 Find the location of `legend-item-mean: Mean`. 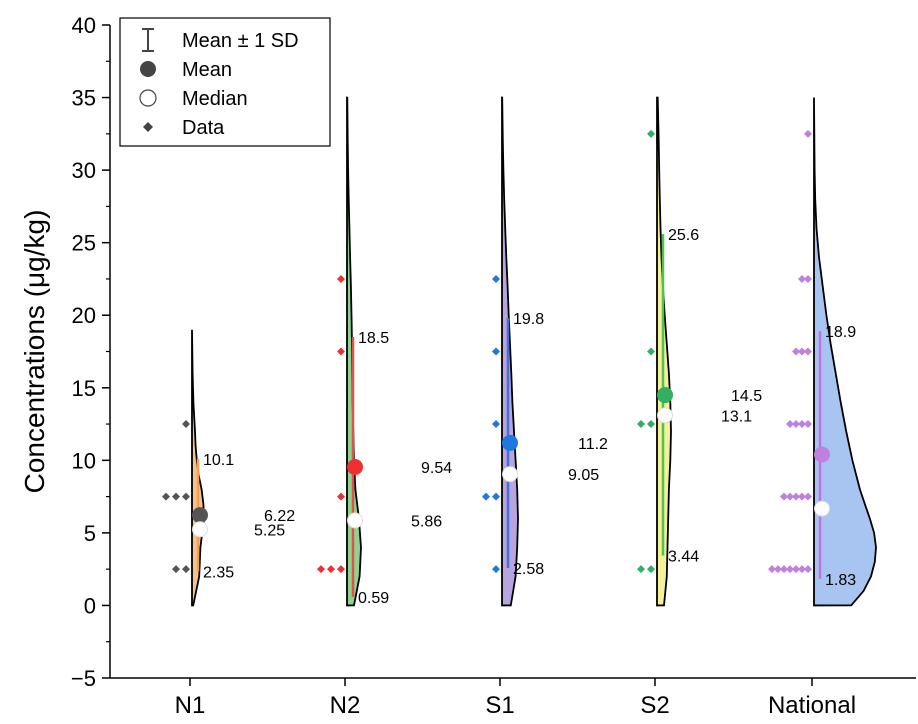

legend-item-mean: Mean is located at coordinates (186, 70).